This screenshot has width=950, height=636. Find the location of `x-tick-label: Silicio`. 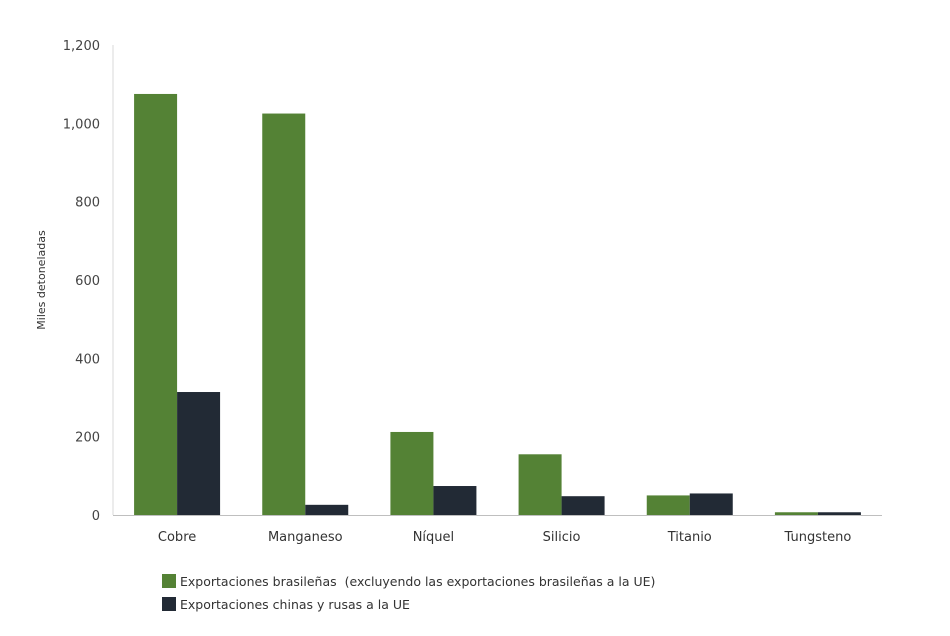

x-tick-label: Silicio is located at coordinates (562, 537).